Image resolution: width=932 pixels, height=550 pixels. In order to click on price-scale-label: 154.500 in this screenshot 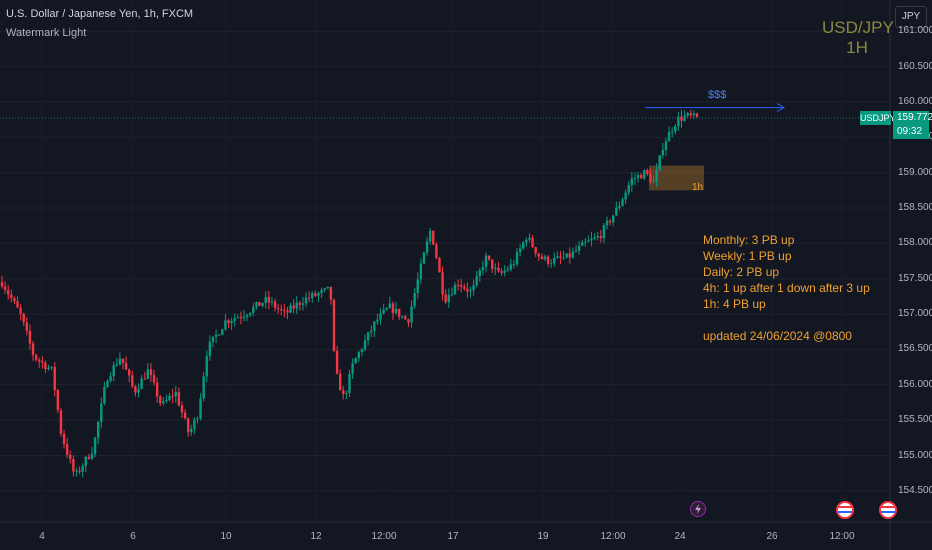, I will do `click(915, 490)`.